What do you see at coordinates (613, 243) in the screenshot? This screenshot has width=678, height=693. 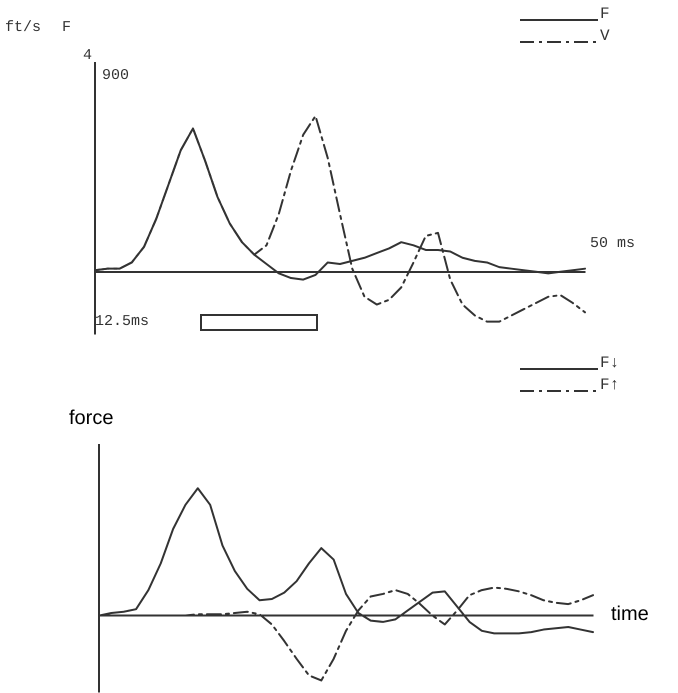 I see `text: 50 ms` at bounding box center [613, 243].